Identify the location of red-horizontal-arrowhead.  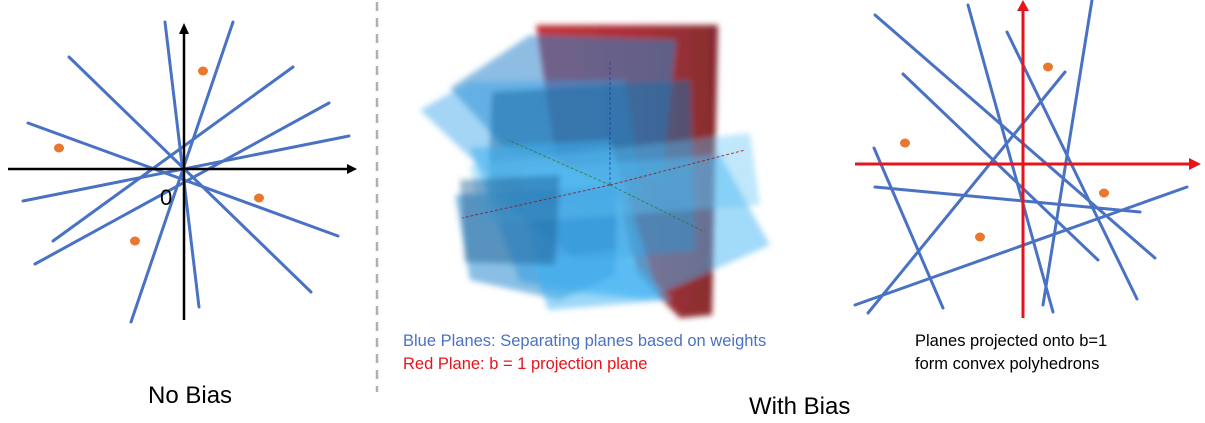
(1195, 164).